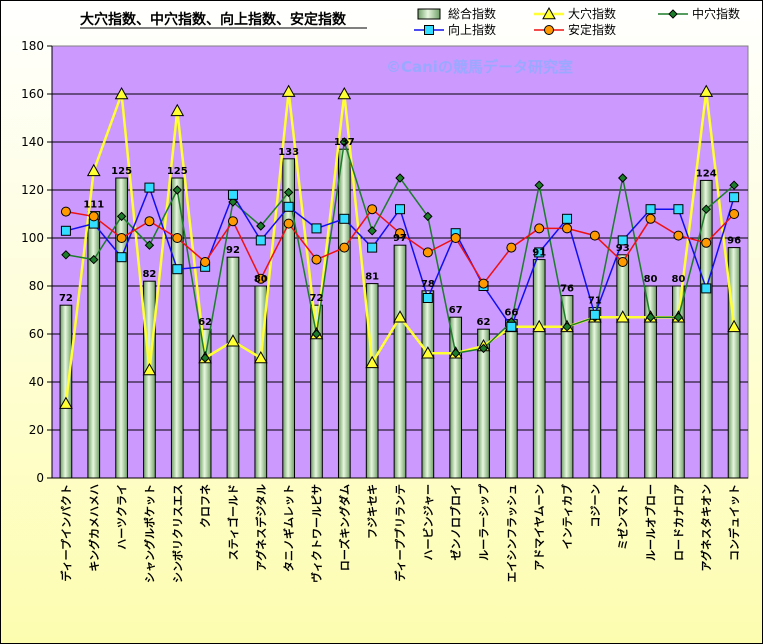  Describe the element at coordinates (400, 238) in the screenshot. I see `bar-data-label: 97` at that location.